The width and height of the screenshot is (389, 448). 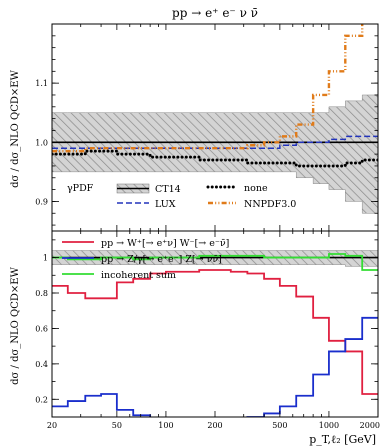 I want to click on x-tick-label: 2000, so click(x=370, y=425).